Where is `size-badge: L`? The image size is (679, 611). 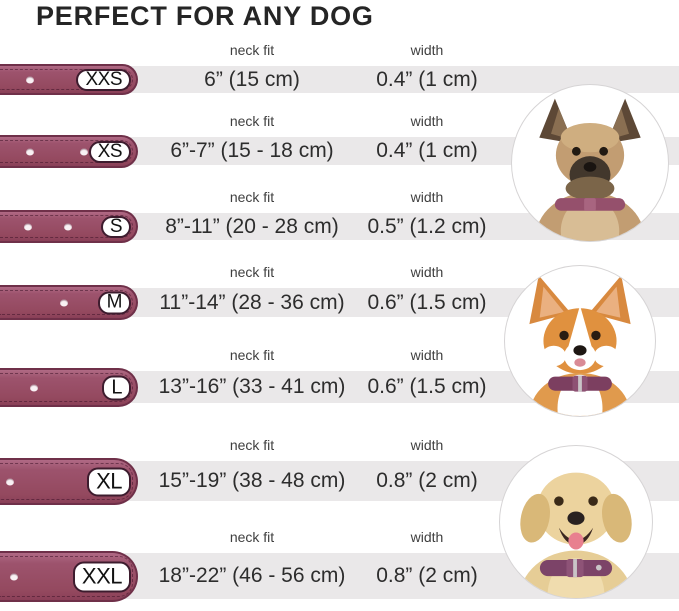
size-badge: L is located at coordinates (116, 387).